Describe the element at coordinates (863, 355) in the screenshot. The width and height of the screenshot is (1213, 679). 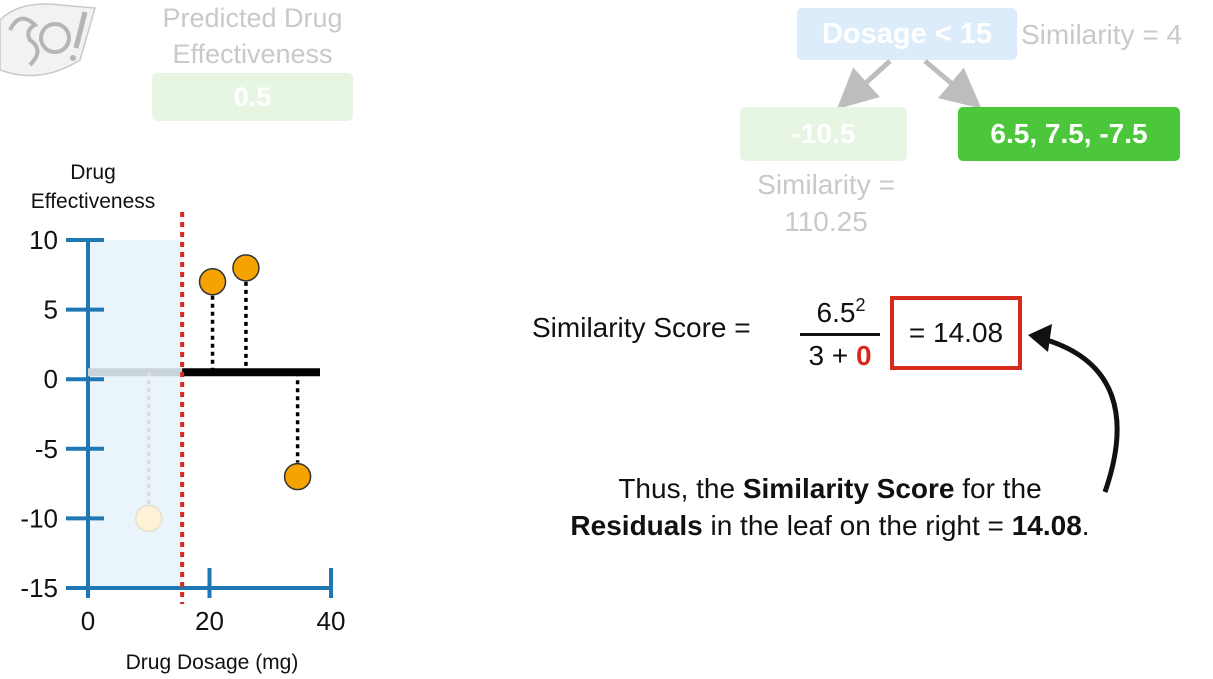
I see `lambda-value: 0` at that location.